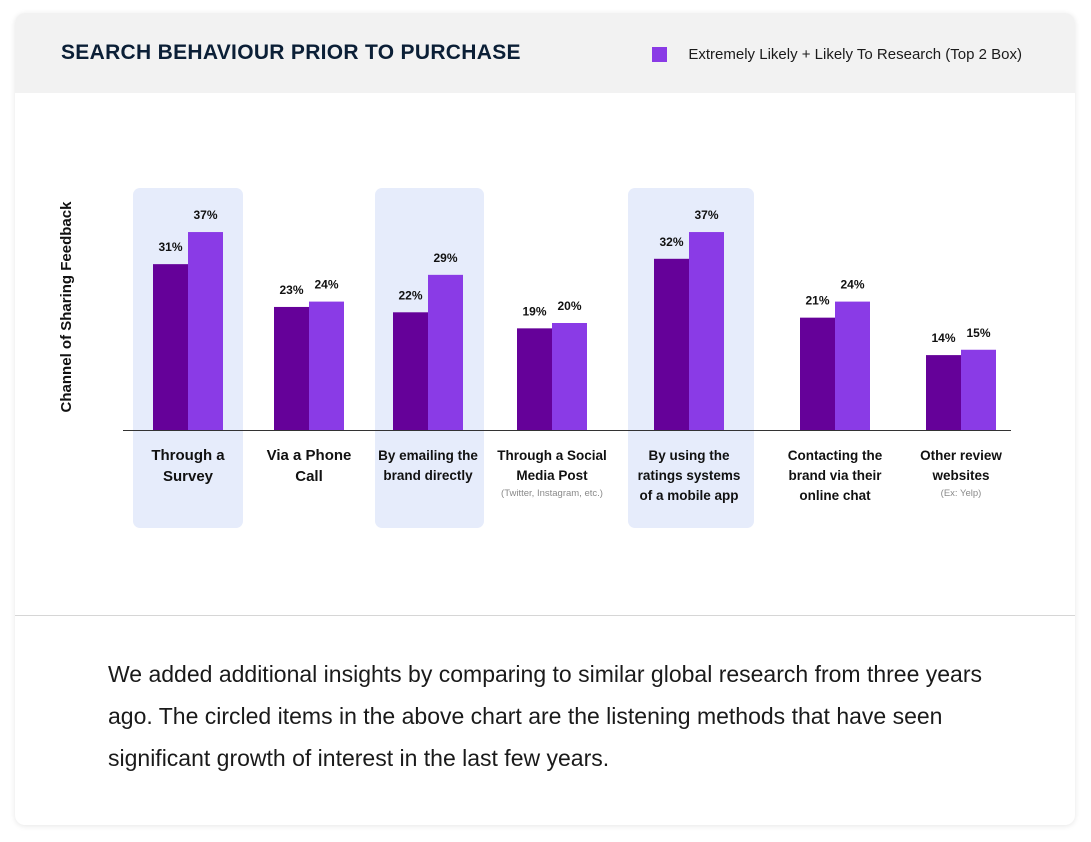  I want to click on chart-title: SEARCH BEHAVIOUR PRIOR TO PURCHASE, so click(291, 52).